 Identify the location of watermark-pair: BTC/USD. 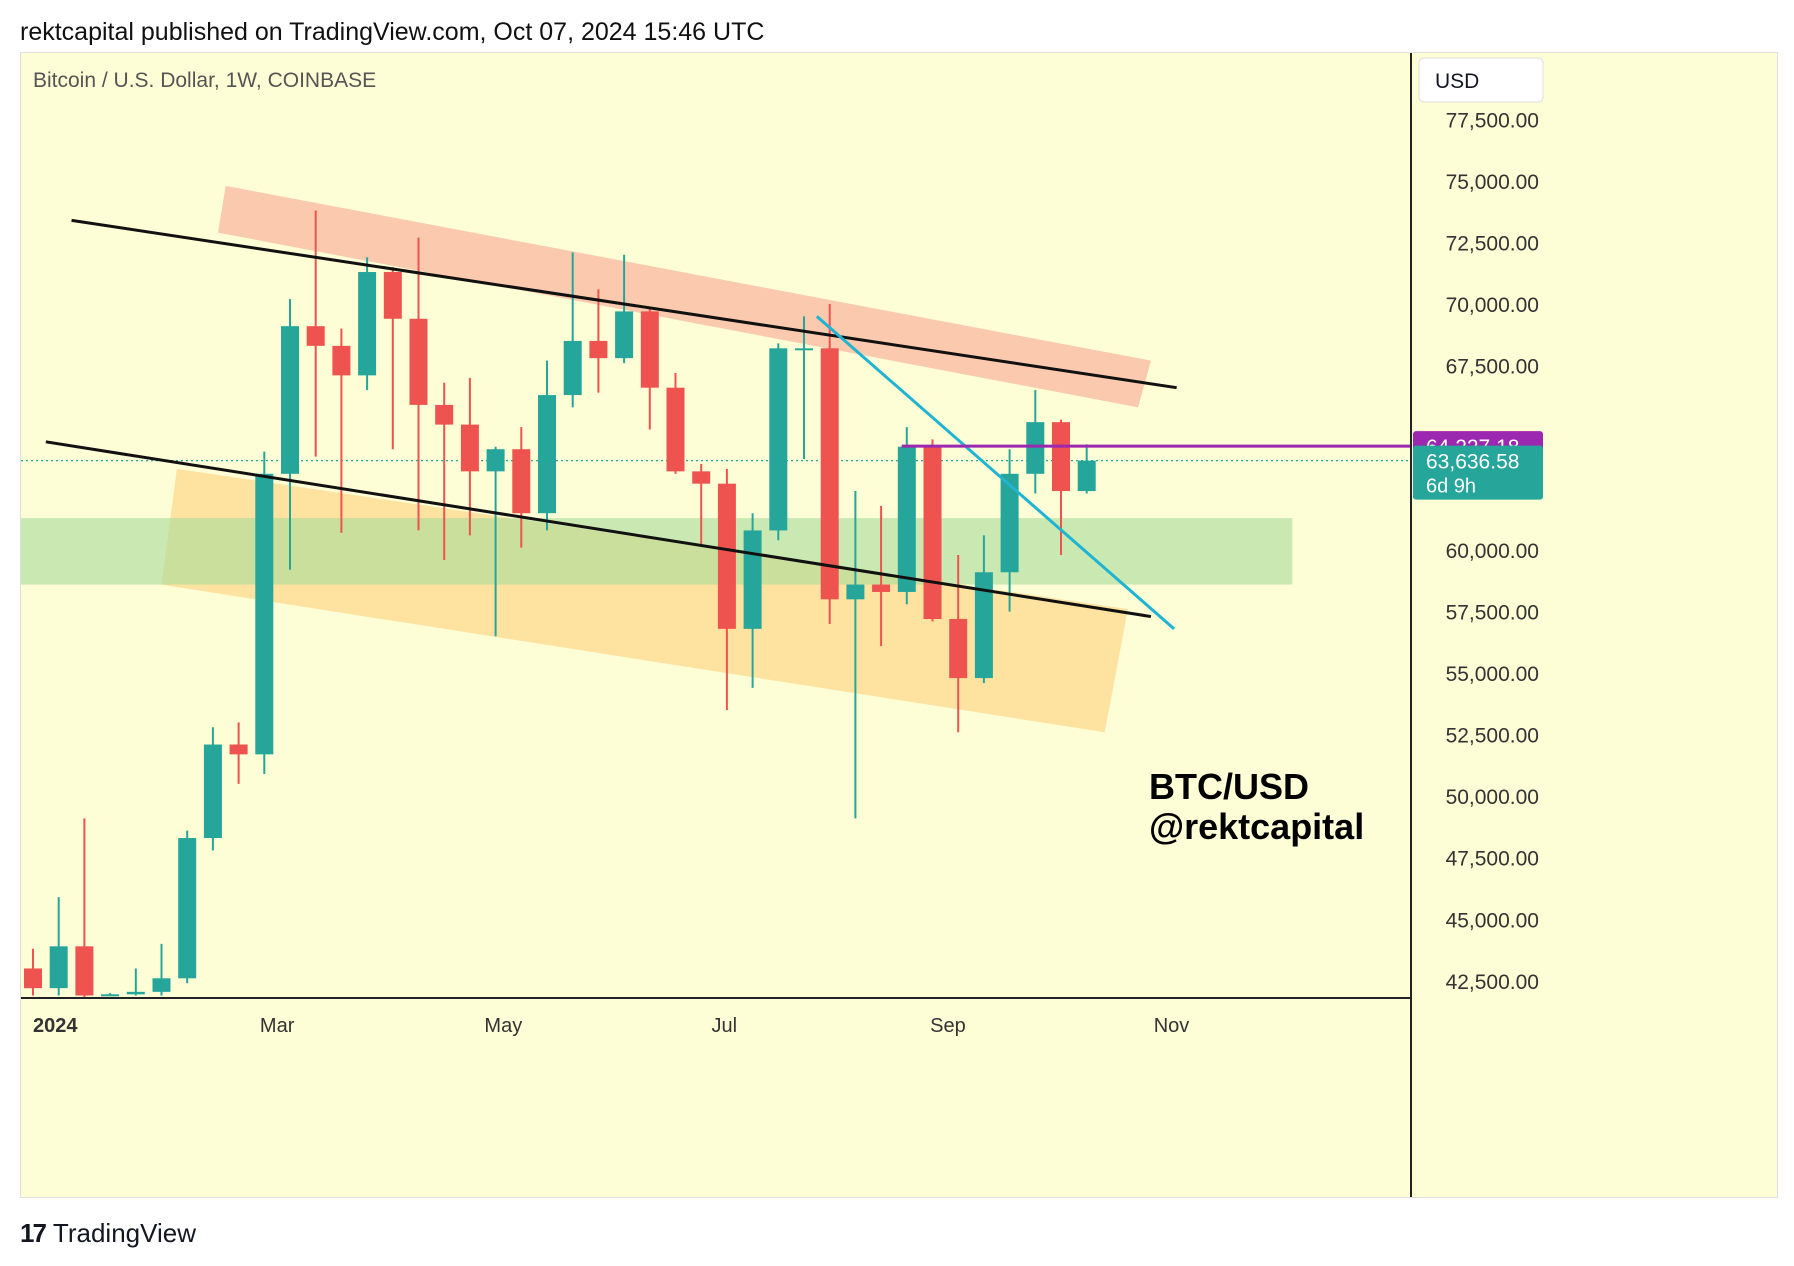
(1229, 786).